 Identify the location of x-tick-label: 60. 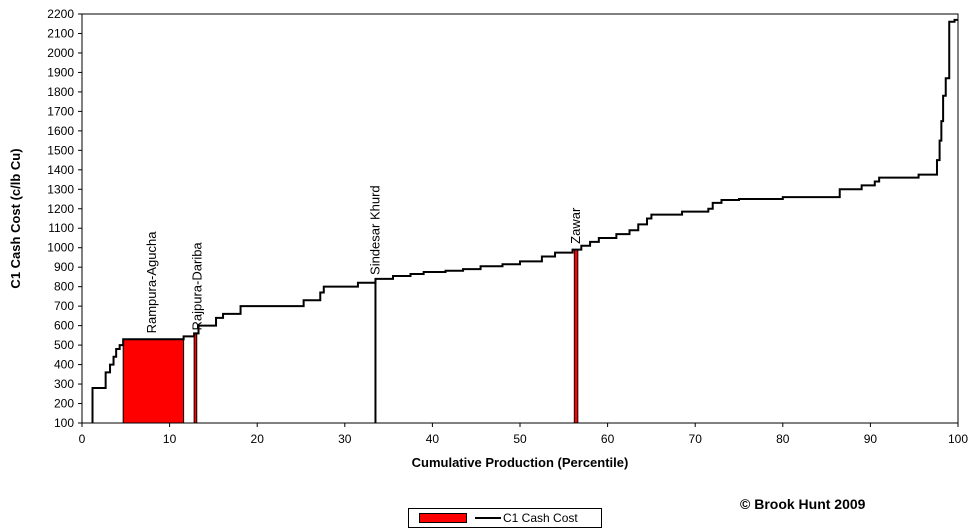
(608, 439).